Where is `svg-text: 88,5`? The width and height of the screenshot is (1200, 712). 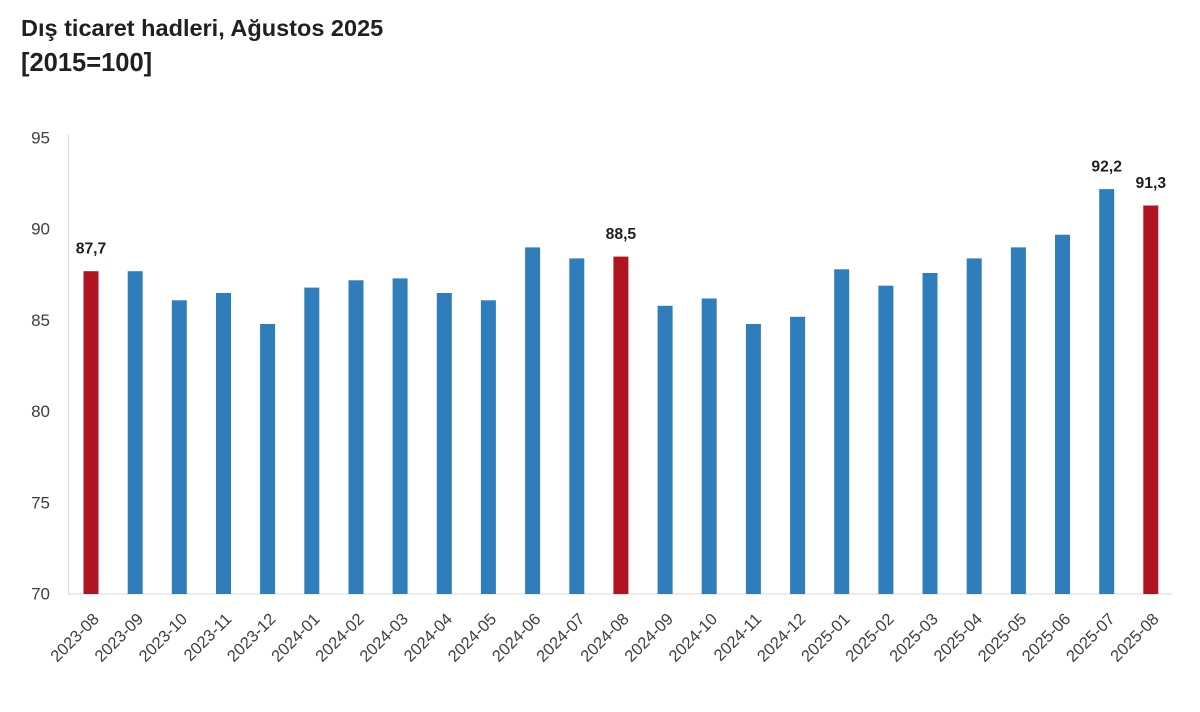
svg-text: 88,5 is located at coordinates (621, 234).